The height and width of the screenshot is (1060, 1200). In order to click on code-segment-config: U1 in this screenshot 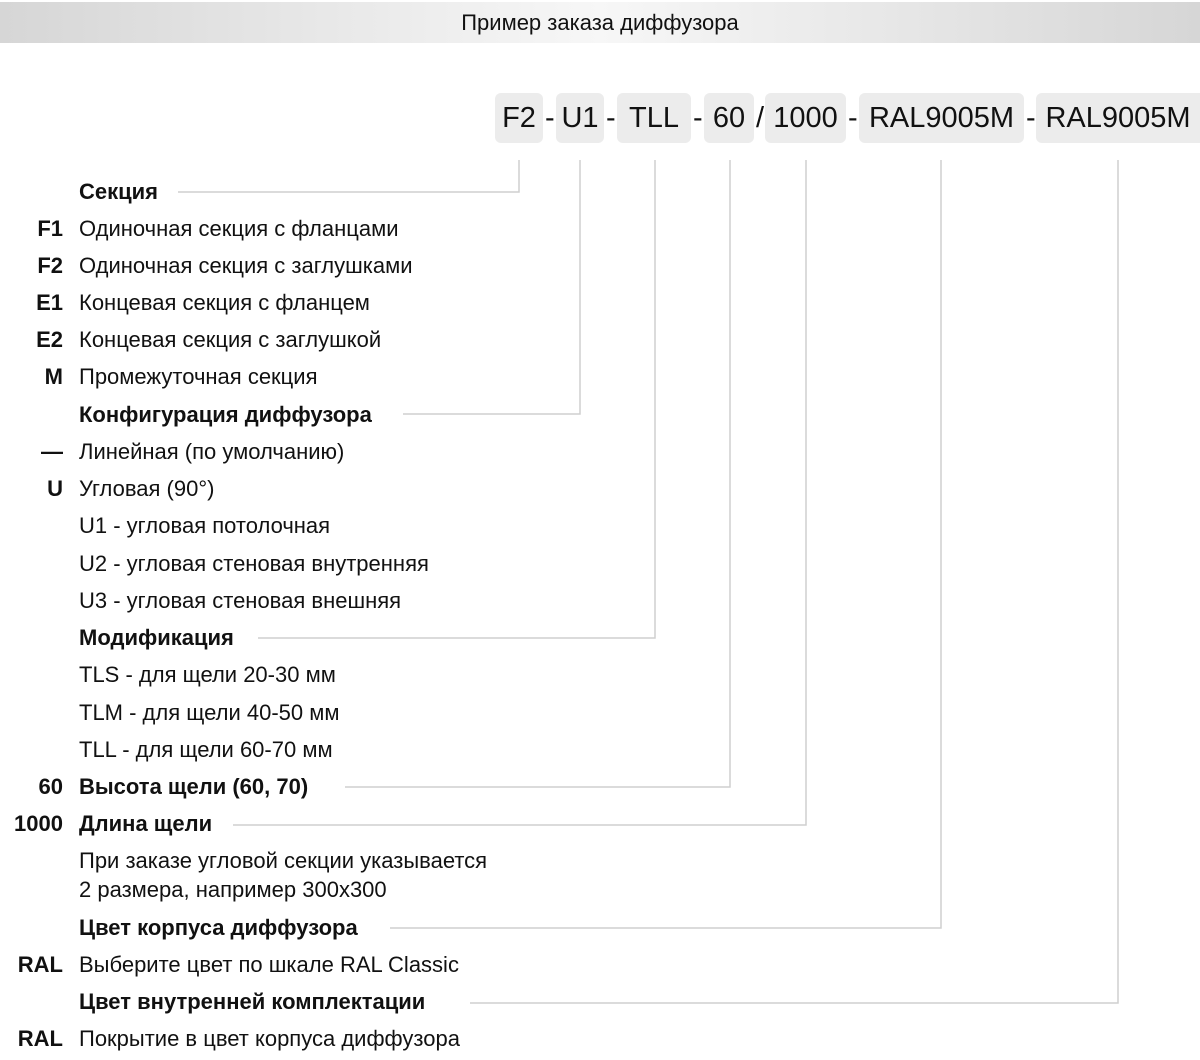, I will do `click(580, 118)`.